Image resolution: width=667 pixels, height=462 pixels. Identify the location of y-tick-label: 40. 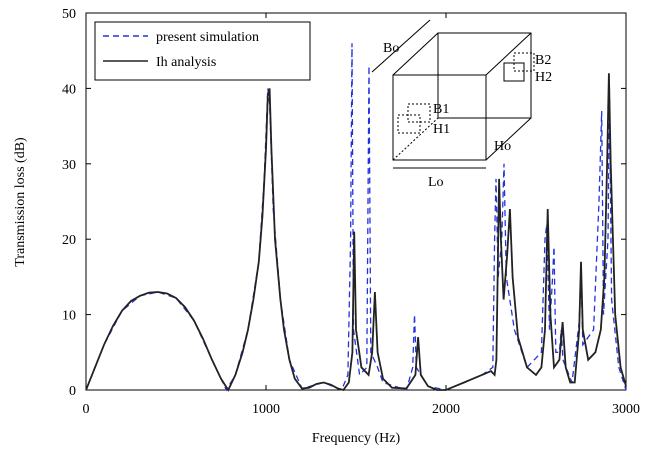
(69, 89).